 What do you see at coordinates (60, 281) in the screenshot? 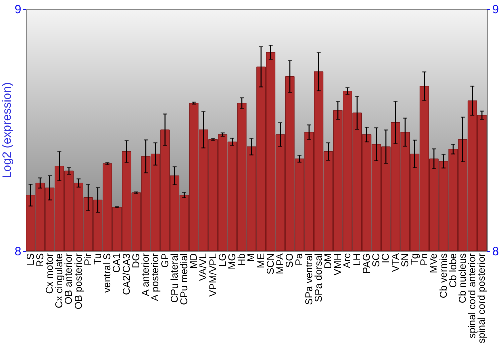
I see `x-tick-label: Cx cingulate` at bounding box center [60, 281].